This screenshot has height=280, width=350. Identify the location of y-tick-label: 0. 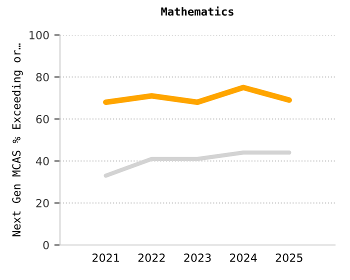
(46, 245).